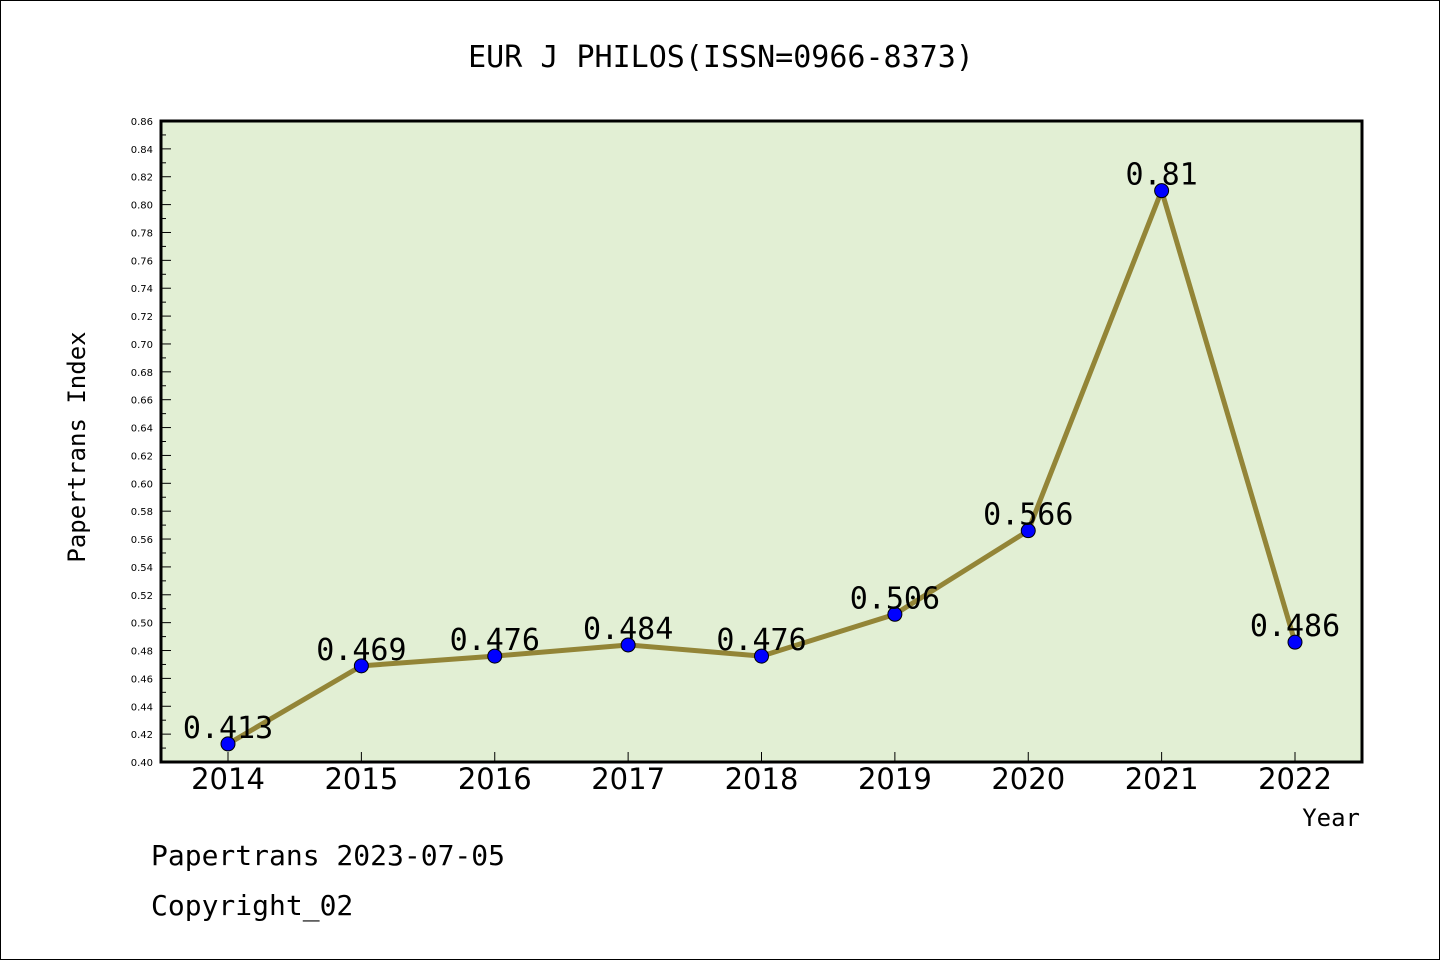 This screenshot has height=961, width=1440. I want to click on y-tick-label: 0.70, so click(142, 345).